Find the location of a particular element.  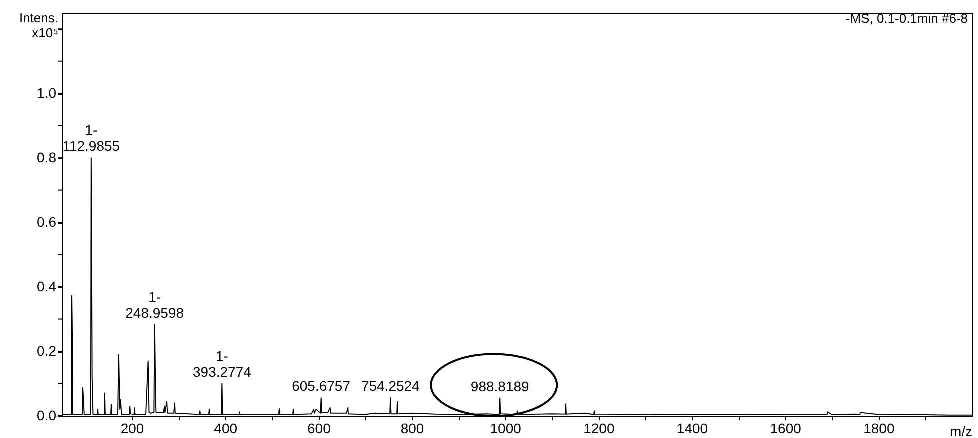

x-axis-title: m/z is located at coordinates (961, 431).